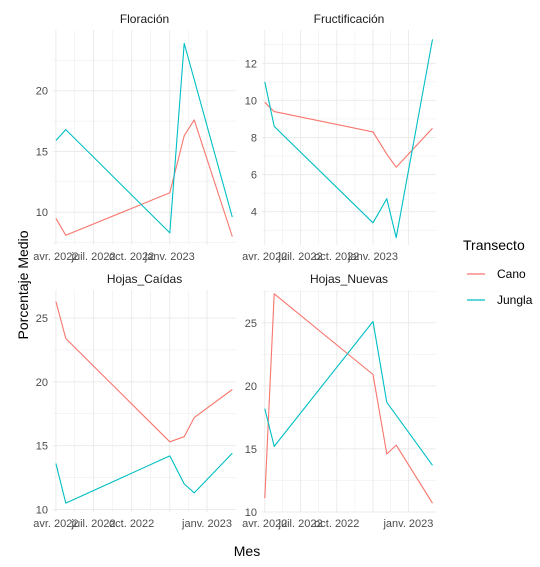 This screenshot has width=540, height=567. What do you see at coordinates (515, 300) in the screenshot?
I see `legend-label-jungla: Jungla` at bounding box center [515, 300].